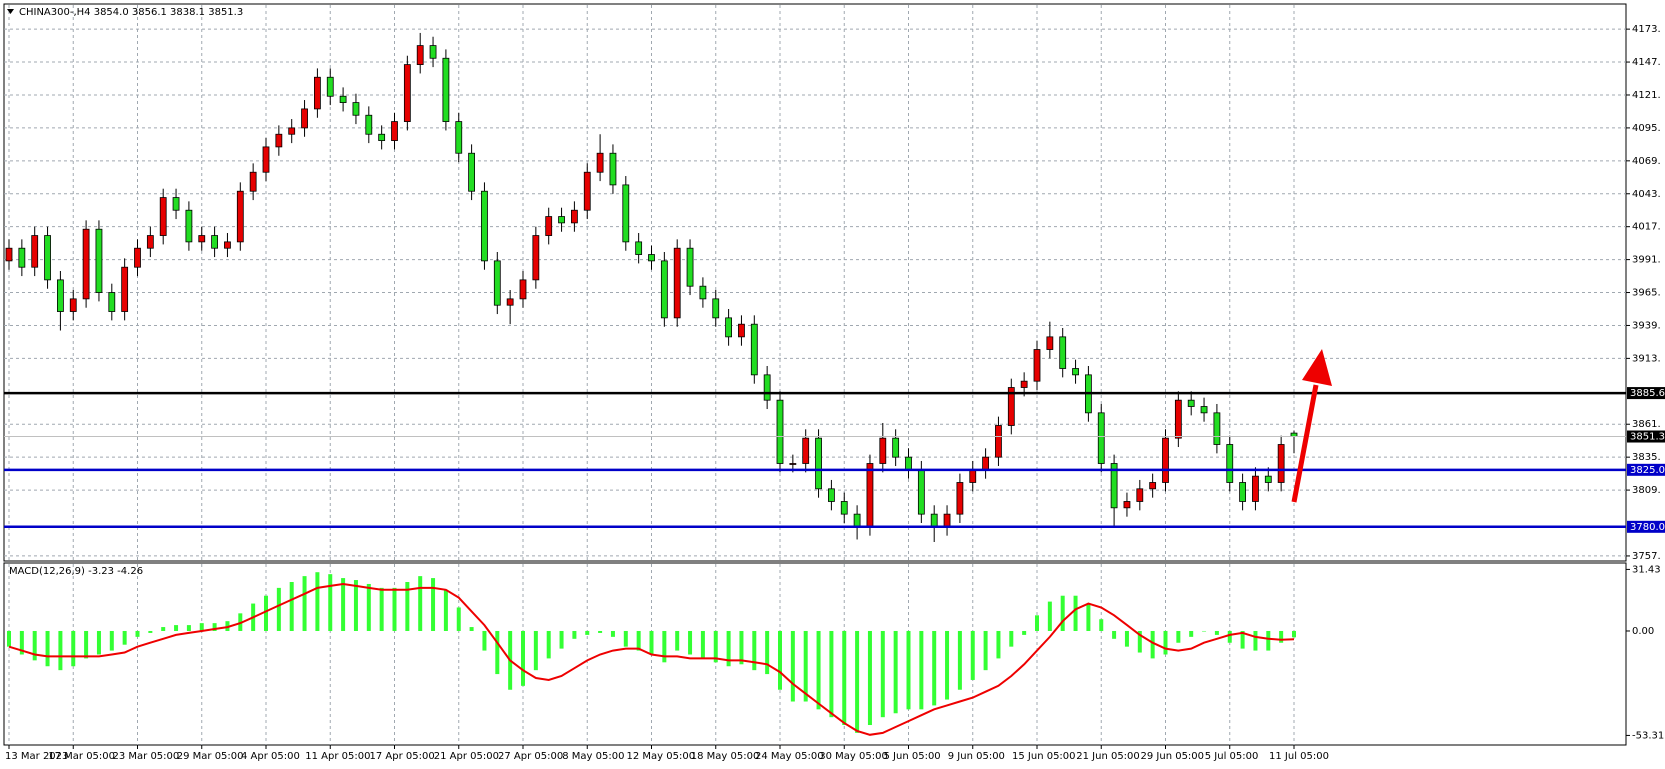 The width and height of the screenshot is (1665, 769). Describe the element at coordinates (466, 756) in the screenshot. I see `x-tick-label: 21 Apr 05:00` at that location.